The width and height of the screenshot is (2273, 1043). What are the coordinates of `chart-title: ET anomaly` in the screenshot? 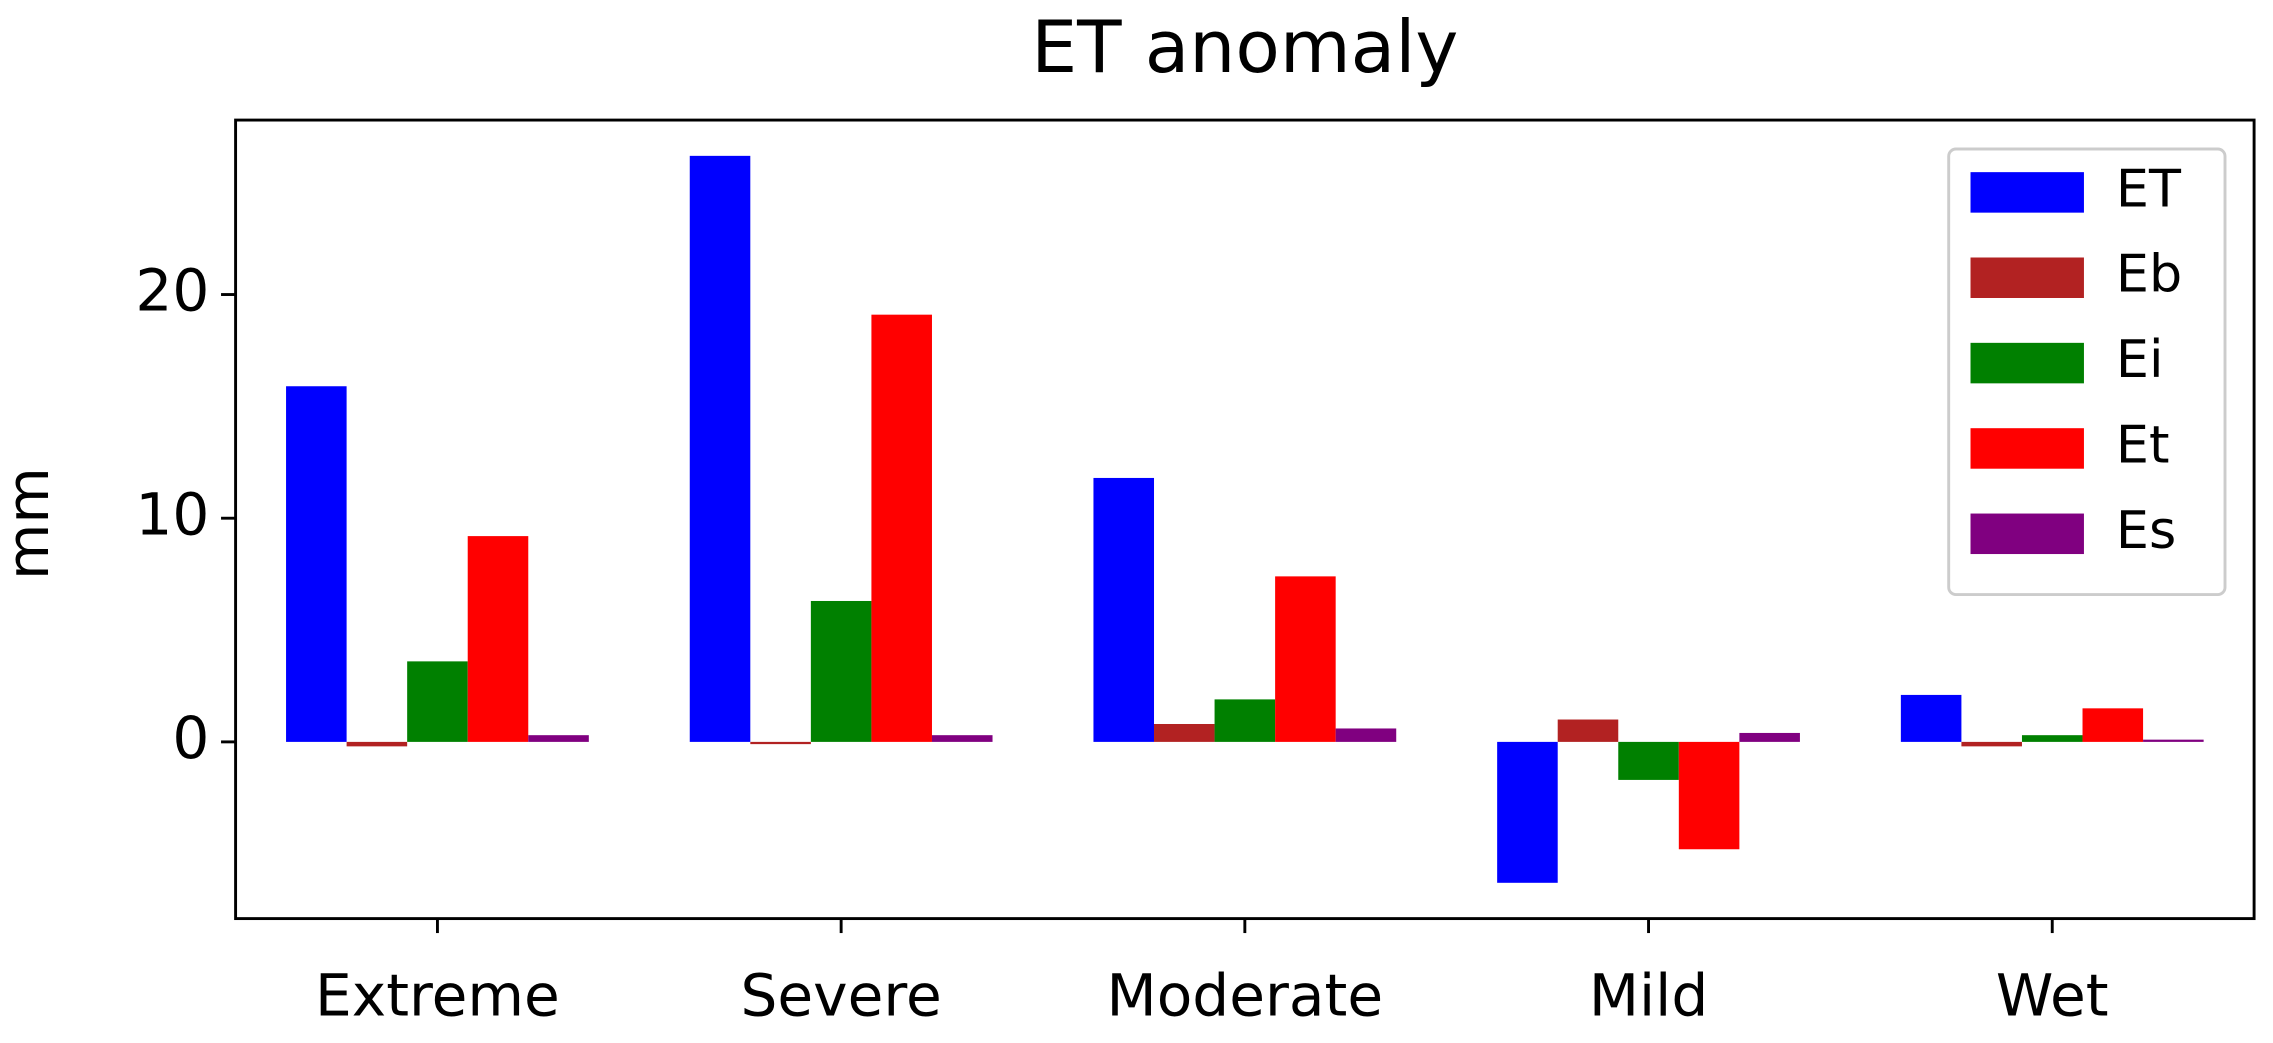 It's located at (1244, 48).